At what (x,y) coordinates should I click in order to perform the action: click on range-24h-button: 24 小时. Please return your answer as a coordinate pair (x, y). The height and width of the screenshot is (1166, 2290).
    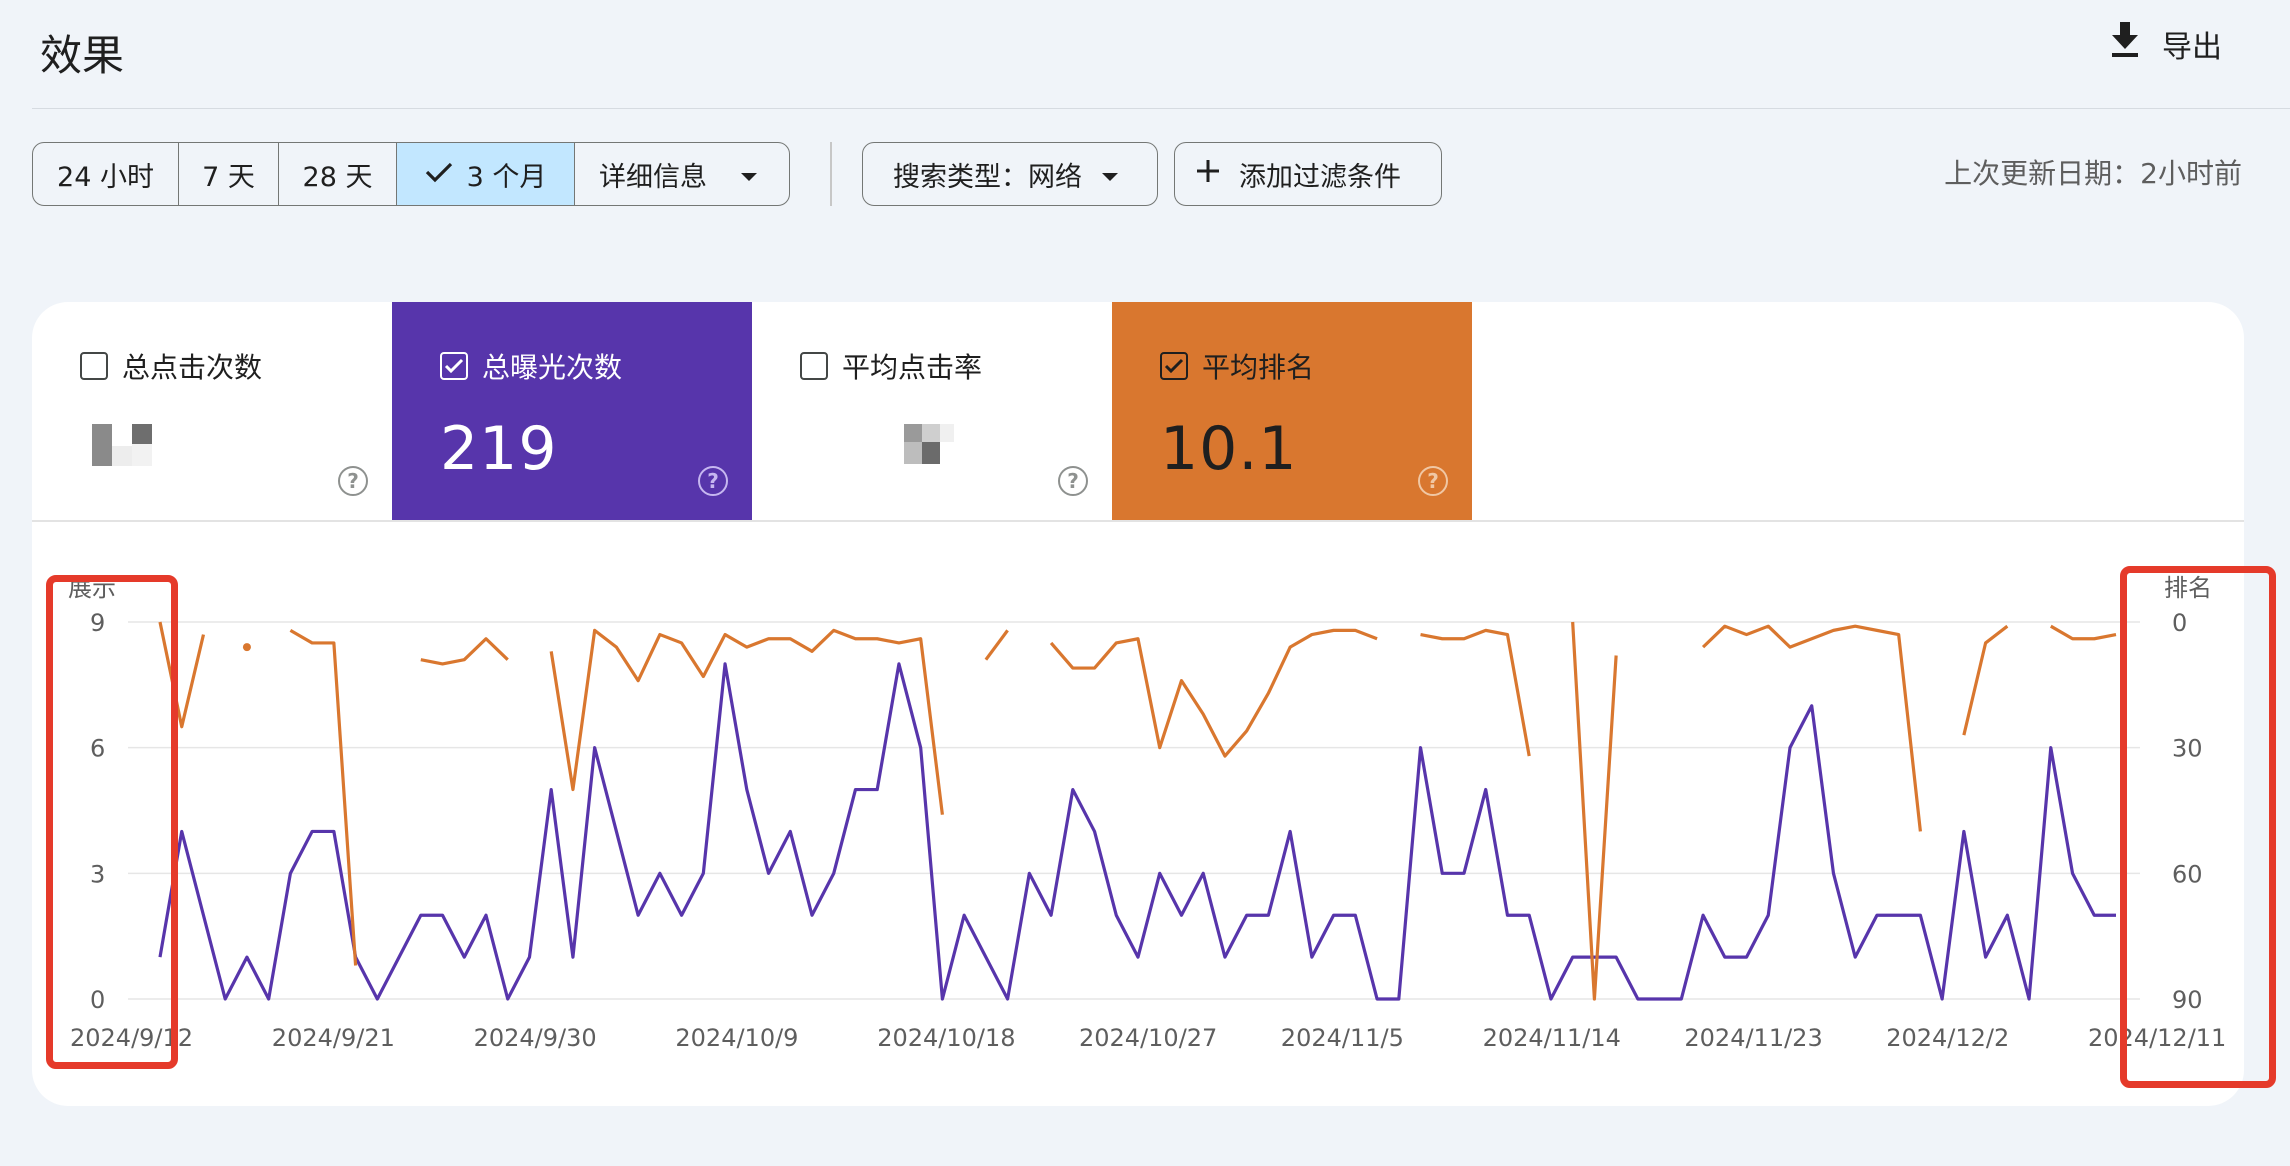
    Looking at the image, I should click on (106, 174).